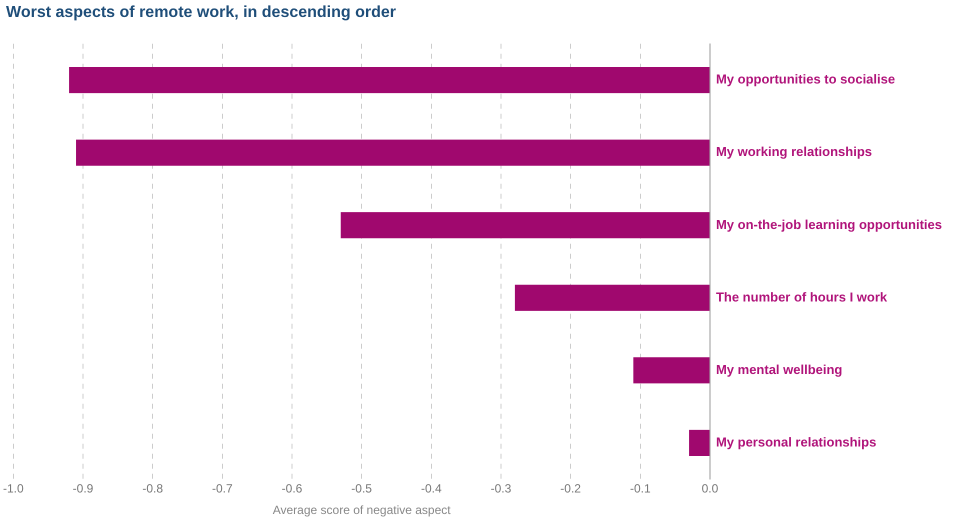 This screenshot has width=954, height=526. I want to click on x-tick-label: -0.6, so click(292, 489).